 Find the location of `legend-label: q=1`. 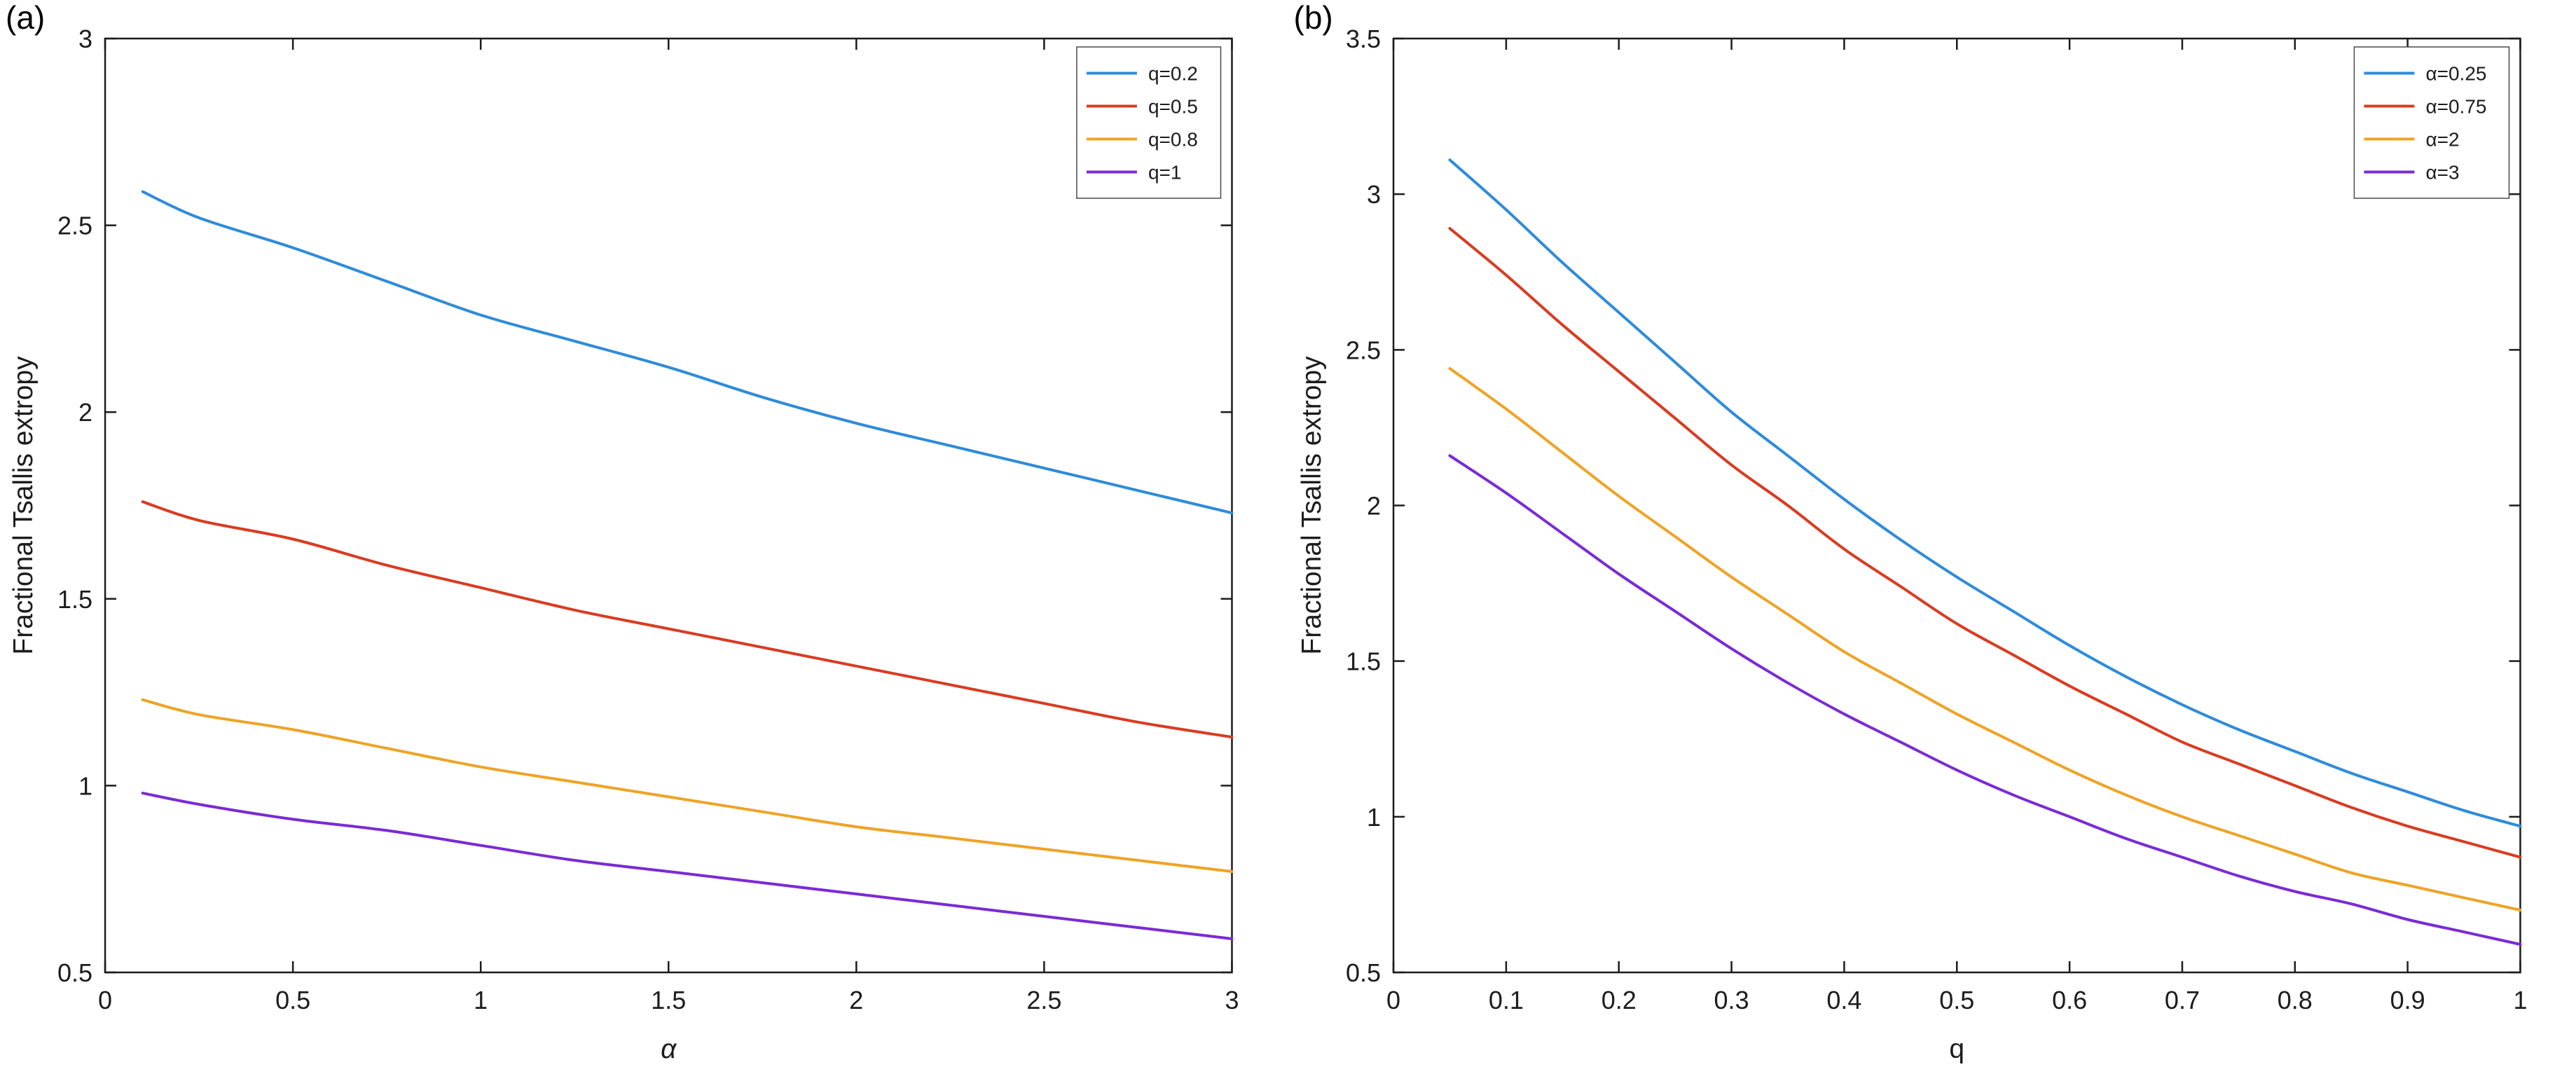

legend-label: q=1 is located at coordinates (1165, 173).